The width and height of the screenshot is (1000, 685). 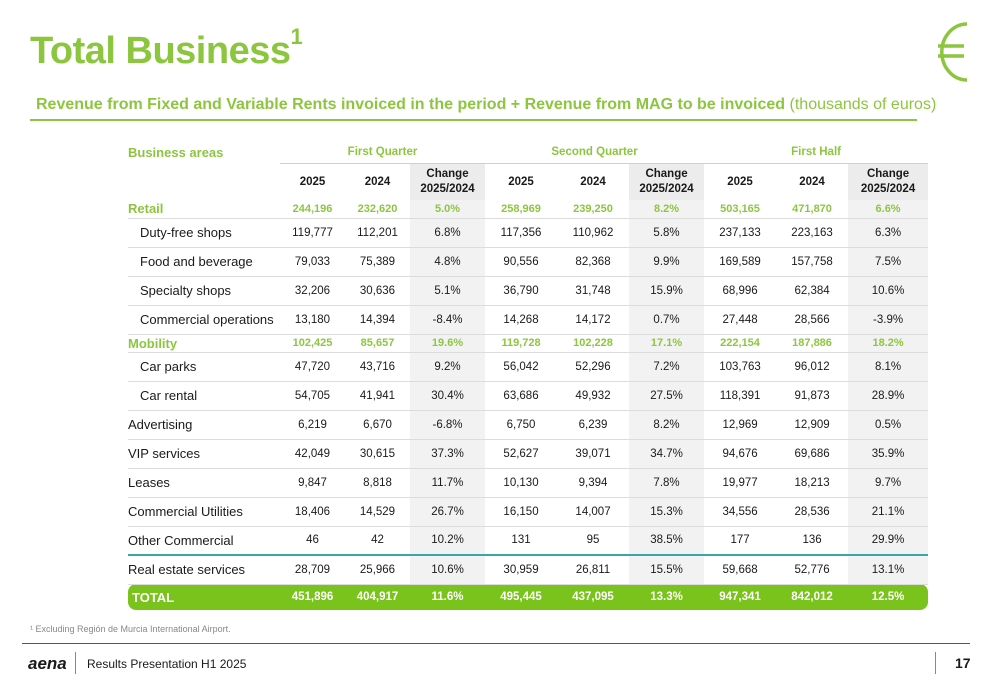 I want to click on value-cell: 90,556, so click(x=521, y=262).